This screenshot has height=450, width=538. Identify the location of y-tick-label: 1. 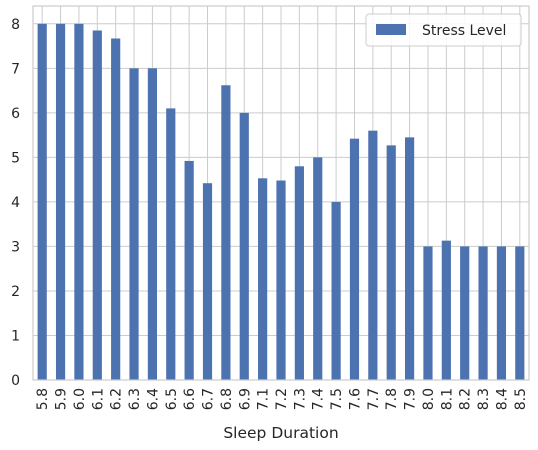
(15, 336).